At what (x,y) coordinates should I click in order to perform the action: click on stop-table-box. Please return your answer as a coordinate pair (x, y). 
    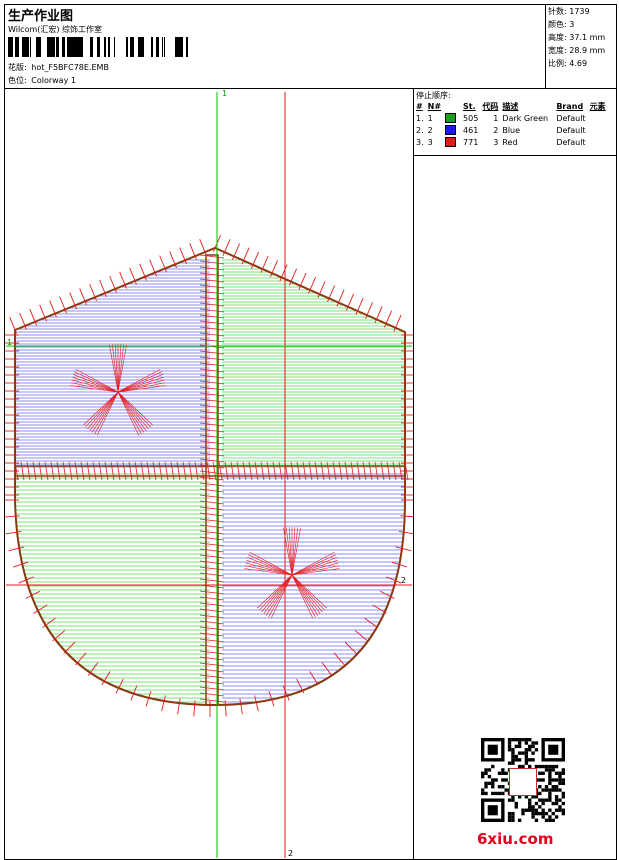
    Looking at the image, I should click on (515, 122).